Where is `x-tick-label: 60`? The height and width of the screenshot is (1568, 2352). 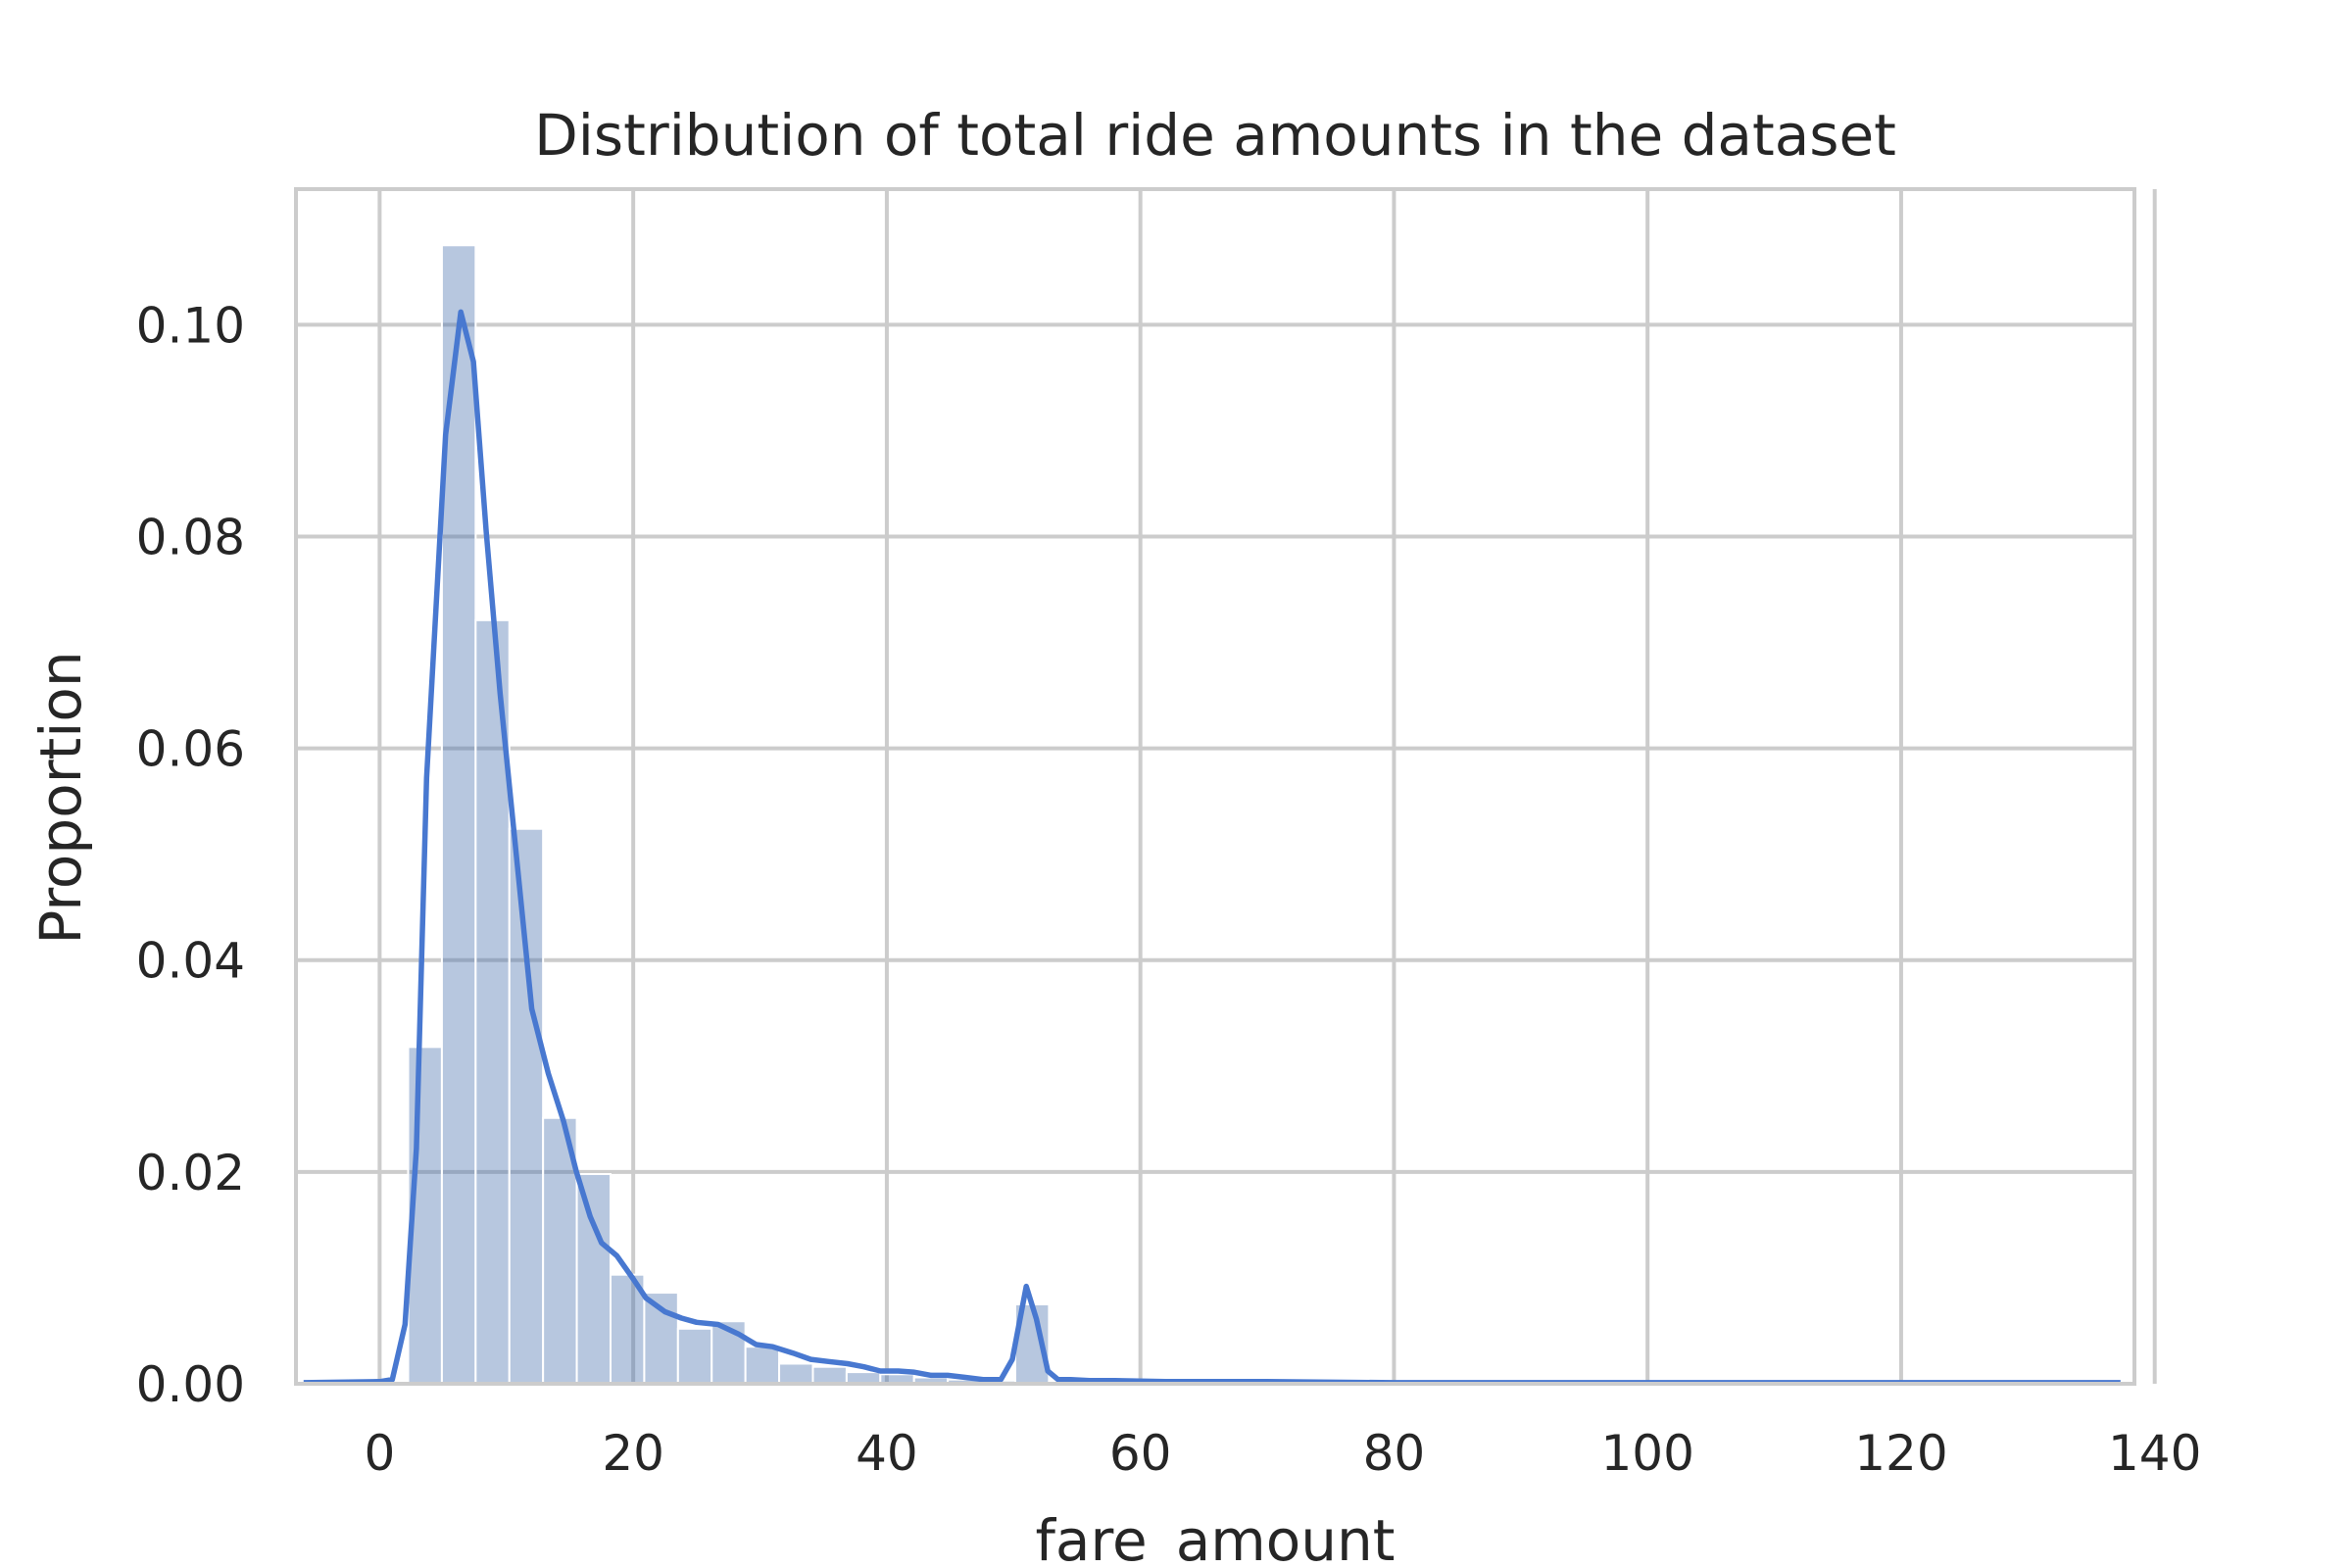 x-tick-label: 60 is located at coordinates (1140, 1453).